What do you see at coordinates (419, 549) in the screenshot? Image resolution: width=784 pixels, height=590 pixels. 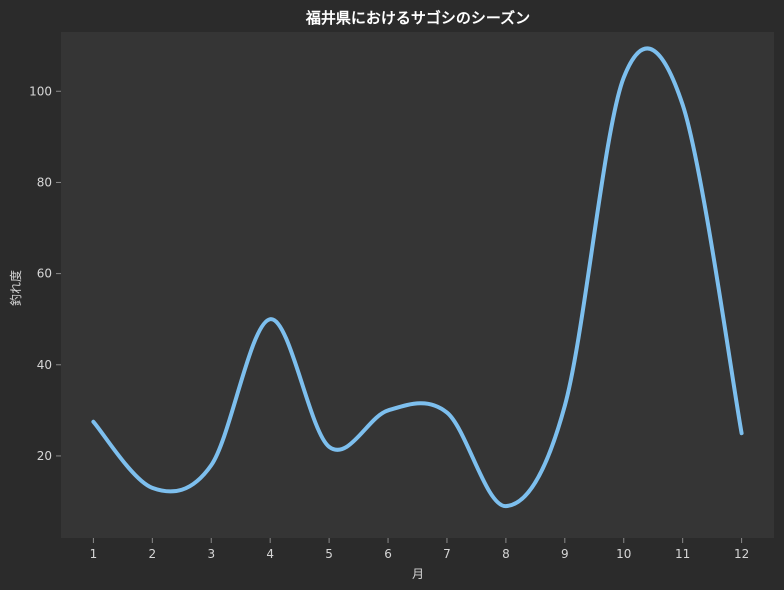 I see `x-axis-ticks: 1 2 3 4 5 6 7 8 9 10 11 12` at bounding box center [419, 549].